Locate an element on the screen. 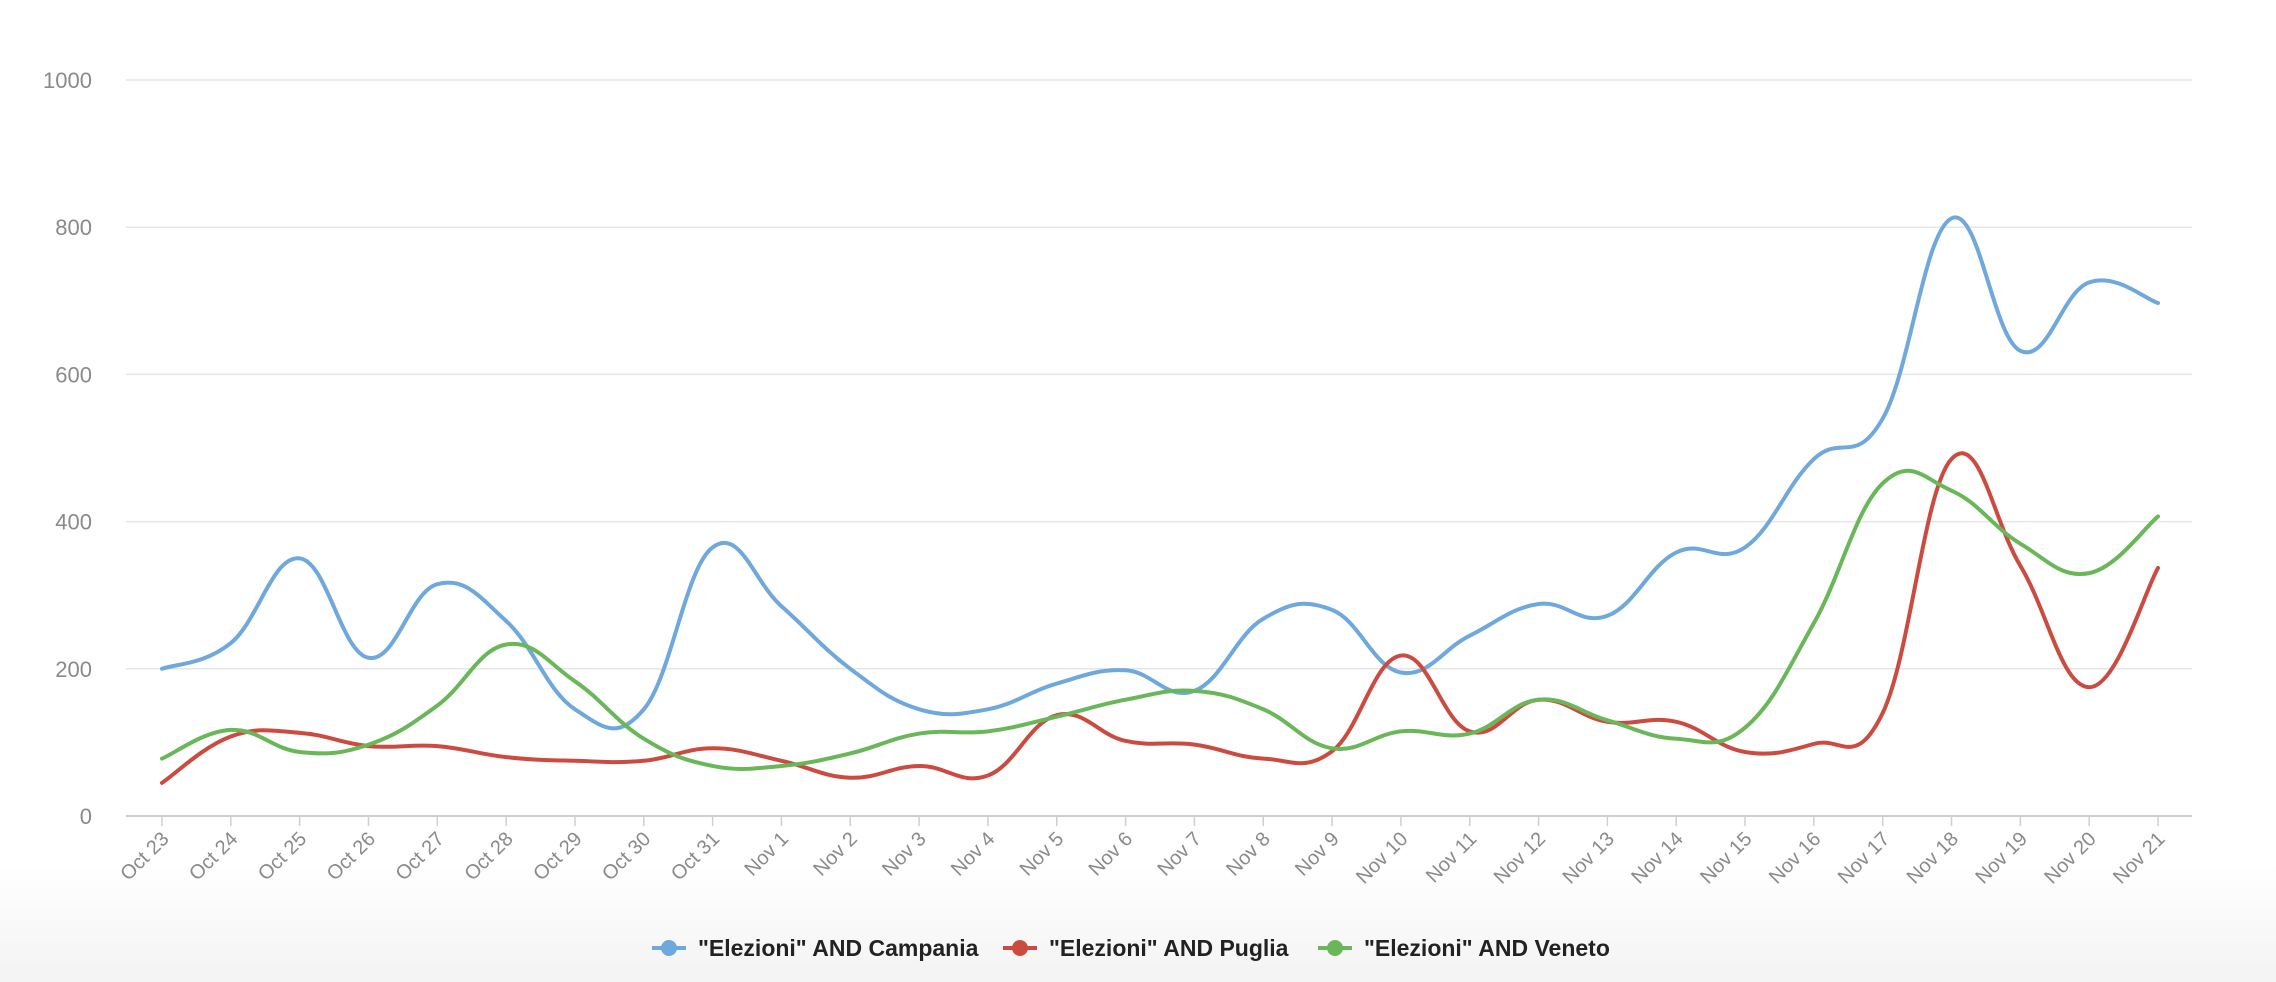 The width and height of the screenshot is (2276, 982). y-axis: 0 200 400 600 800 1000 is located at coordinates (67, 448).